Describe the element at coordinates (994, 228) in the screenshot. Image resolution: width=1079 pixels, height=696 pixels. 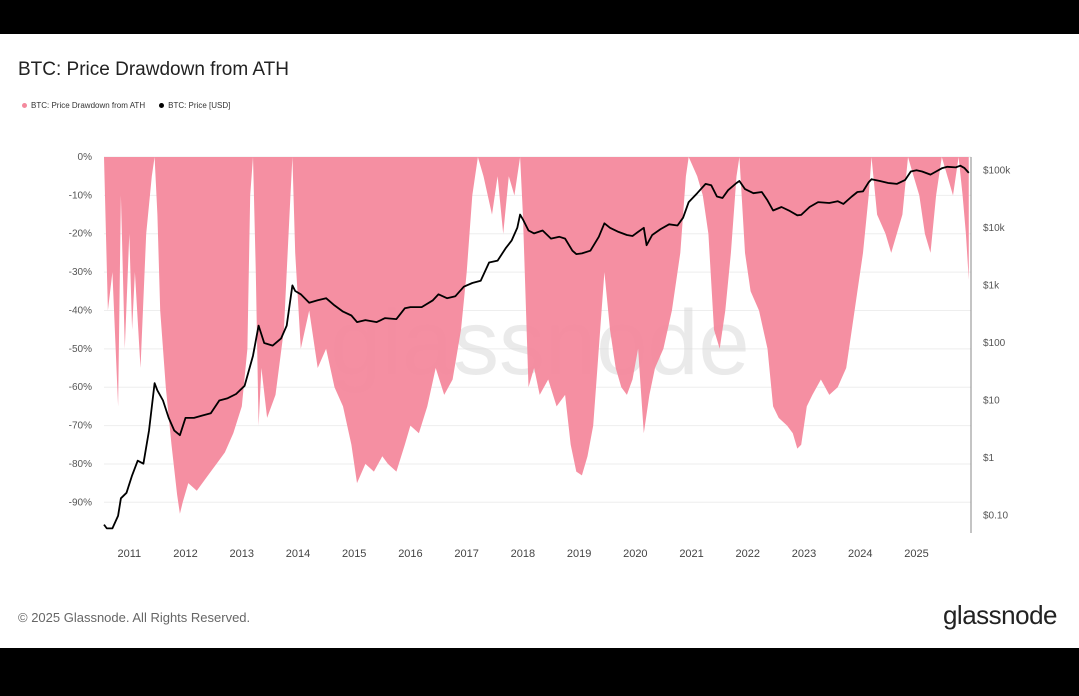
I see `y-right-tick-label: $10k` at that location.